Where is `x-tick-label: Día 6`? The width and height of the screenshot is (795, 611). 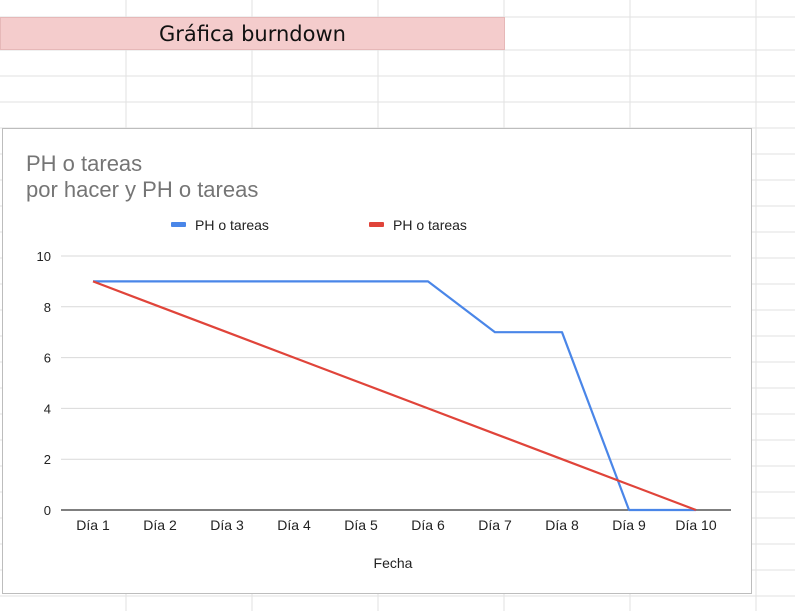 x-tick-label: Día 6 is located at coordinates (428, 525).